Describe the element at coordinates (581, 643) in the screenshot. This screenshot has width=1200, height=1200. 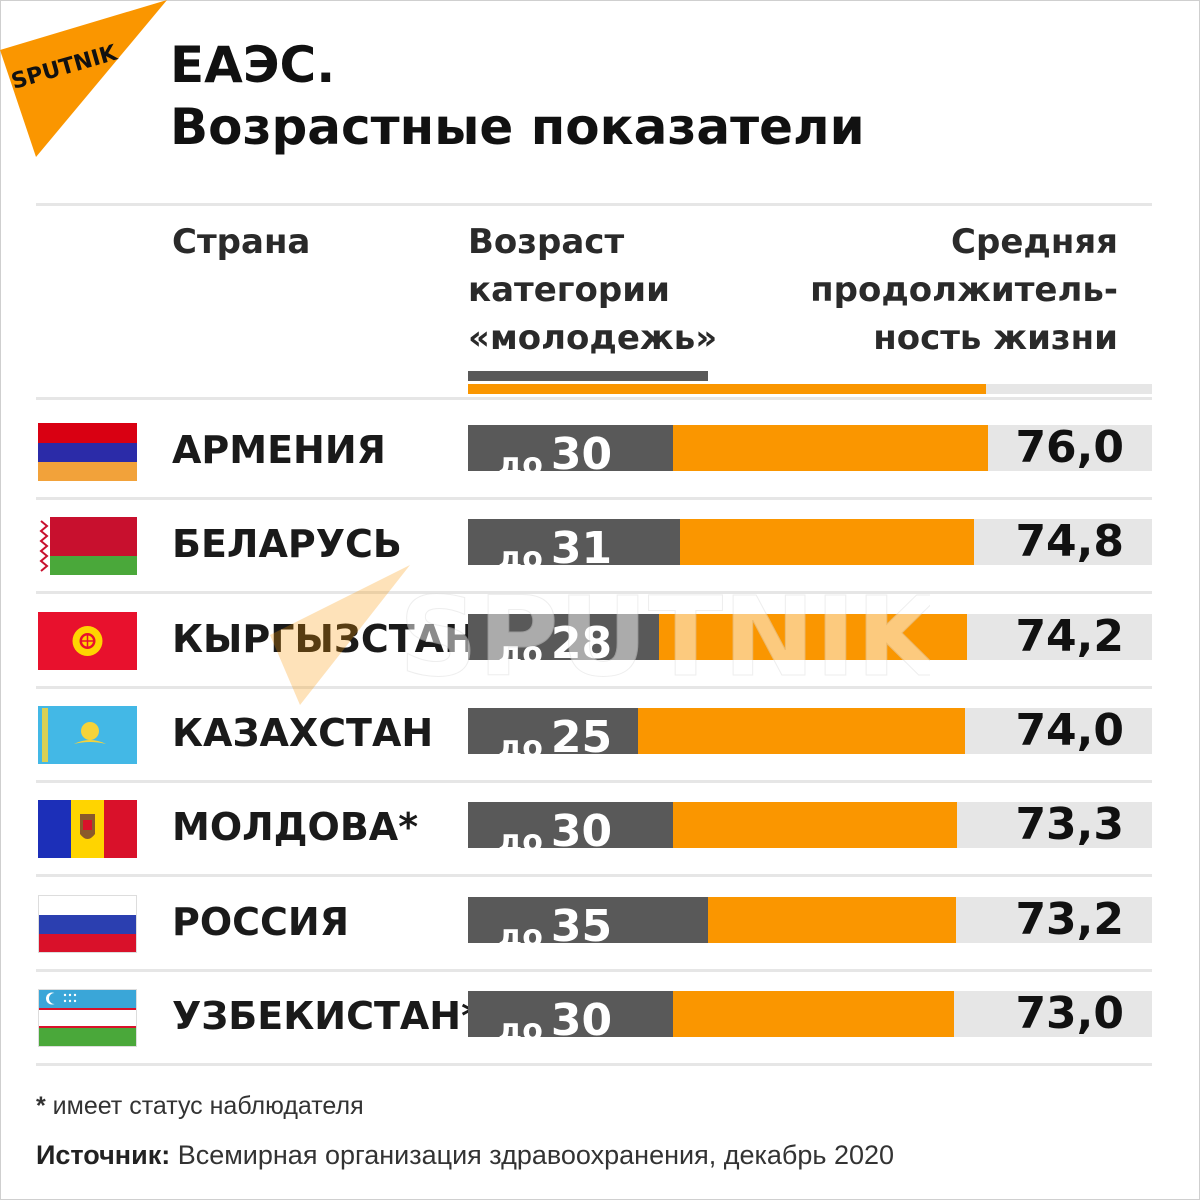
I see `youth-age-value: 28` at that location.